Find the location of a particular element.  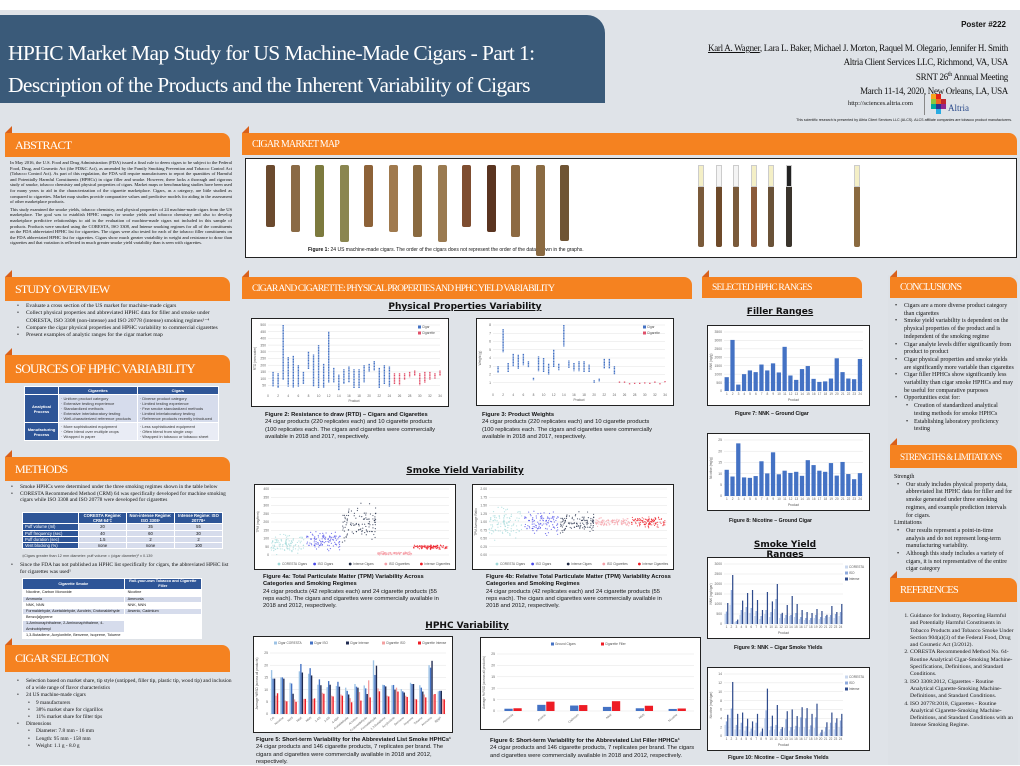

y-tick-label: 500 is located at coordinates (719, 383).